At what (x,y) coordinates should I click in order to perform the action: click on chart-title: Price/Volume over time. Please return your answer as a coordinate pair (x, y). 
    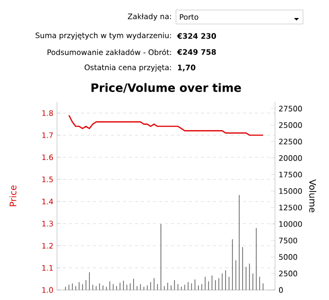
    Looking at the image, I should click on (166, 88).